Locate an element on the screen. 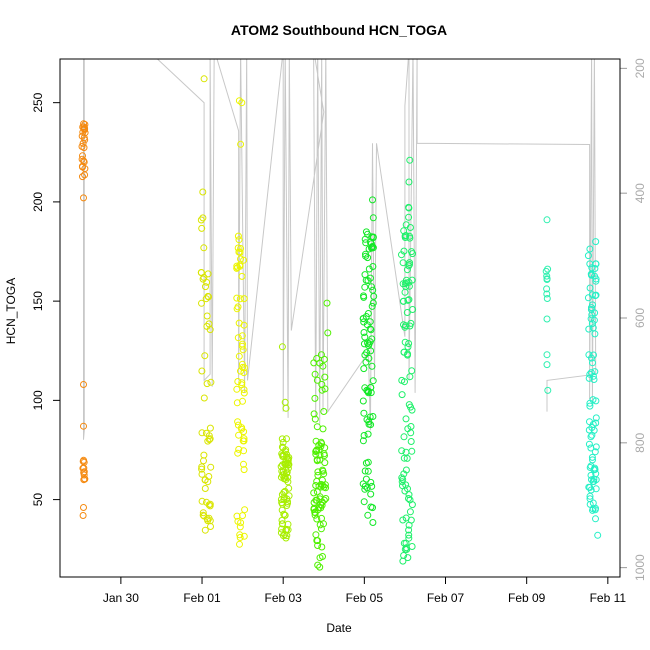  x-tick-label: Feb 09 is located at coordinates (527, 598).